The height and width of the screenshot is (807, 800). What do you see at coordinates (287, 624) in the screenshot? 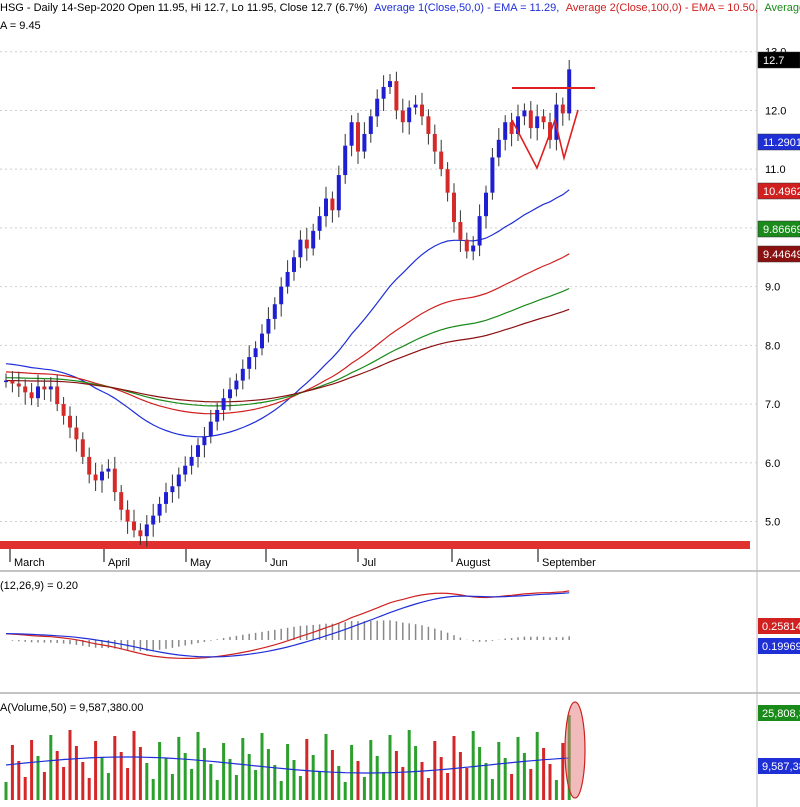
I see `macd-line` at bounding box center [287, 624].